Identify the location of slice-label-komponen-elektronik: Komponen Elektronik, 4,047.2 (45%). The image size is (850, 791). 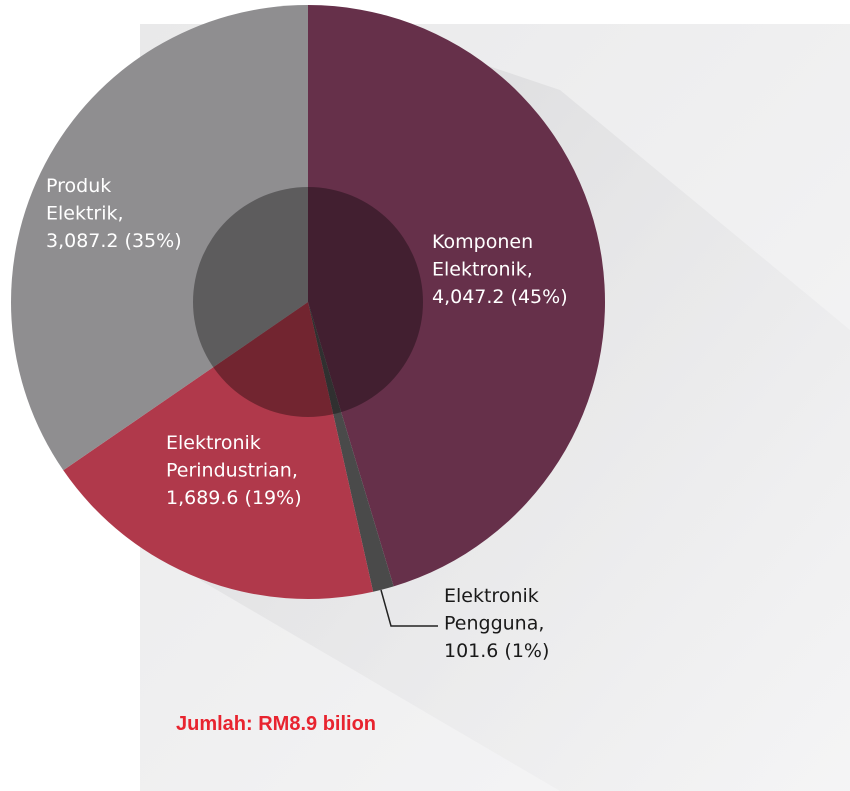
(500, 269).